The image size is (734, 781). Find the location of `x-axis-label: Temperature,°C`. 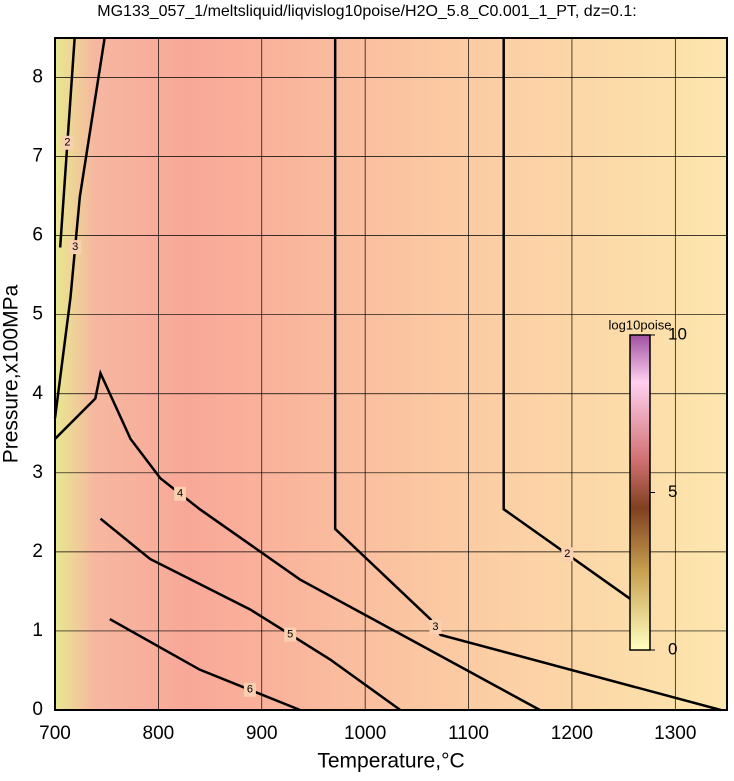

x-axis-label: Temperature,°C is located at coordinates (390, 761).